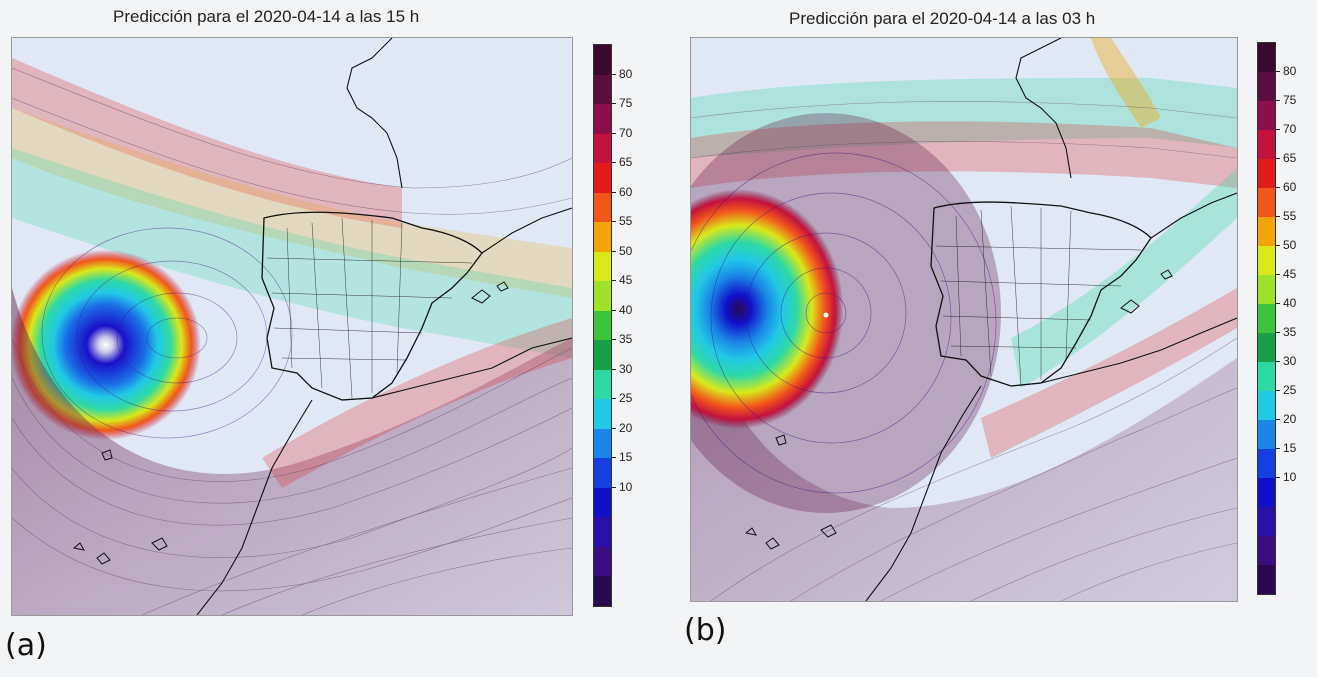 This screenshot has width=1317, height=677. I want to click on colorbar-tick-label: 35, so click(1290, 332).